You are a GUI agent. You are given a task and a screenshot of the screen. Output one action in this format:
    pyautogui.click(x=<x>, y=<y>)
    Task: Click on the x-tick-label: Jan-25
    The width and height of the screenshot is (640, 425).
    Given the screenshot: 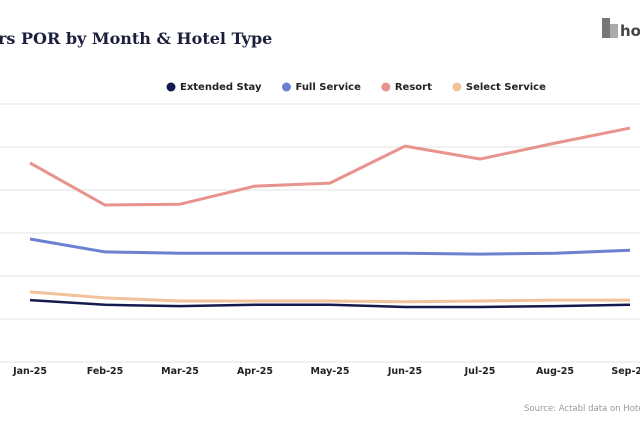 What is the action you would take?
    pyautogui.click(x=29, y=371)
    